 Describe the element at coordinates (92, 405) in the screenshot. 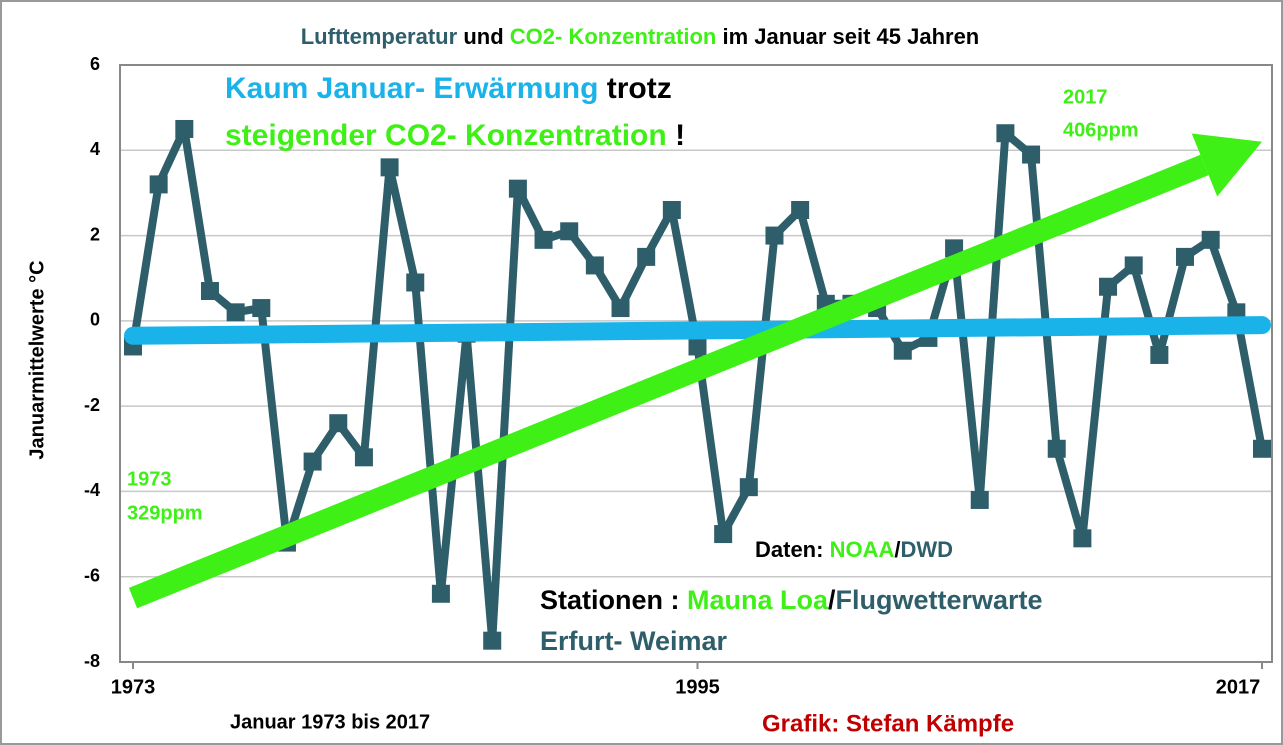

I see `y-tick-label: -2` at that location.